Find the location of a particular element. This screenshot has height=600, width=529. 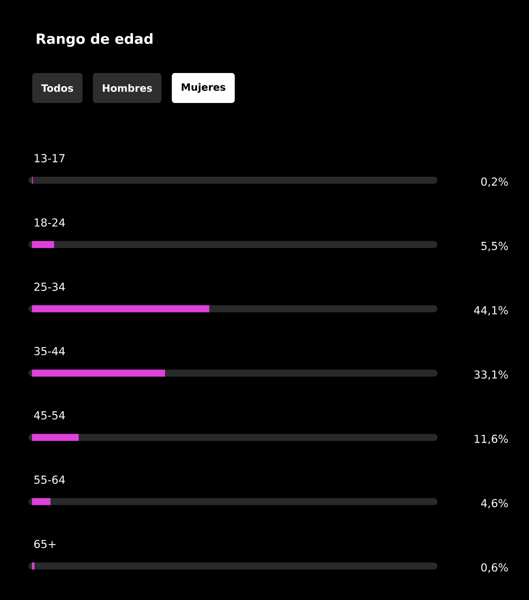

text: Hombres is located at coordinates (127, 88).